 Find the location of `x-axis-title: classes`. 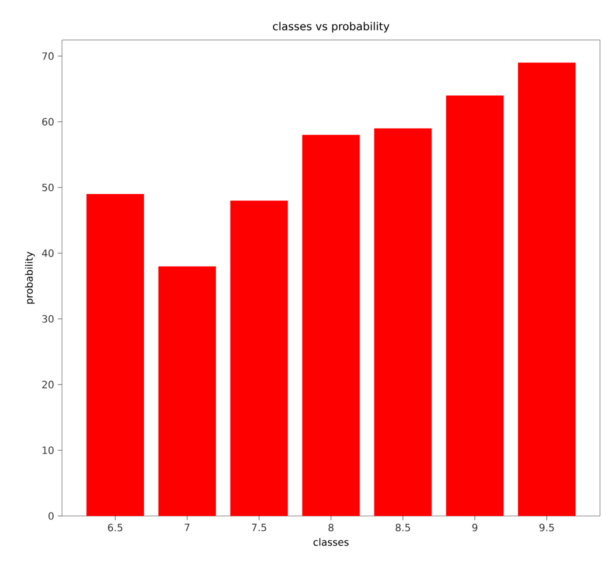

x-axis-title: classes is located at coordinates (331, 542).